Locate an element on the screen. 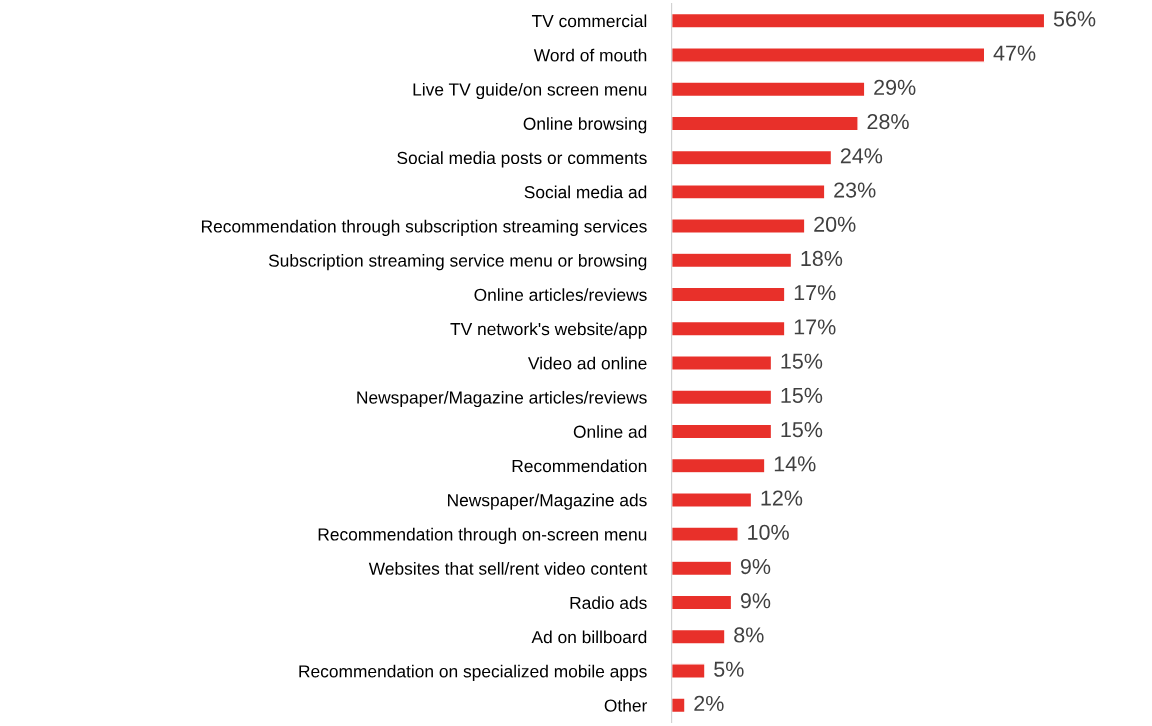 The width and height of the screenshot is (1152, 726). y-tick-label: Recommendation through on-screen menu is located at coordinates (482, 536).